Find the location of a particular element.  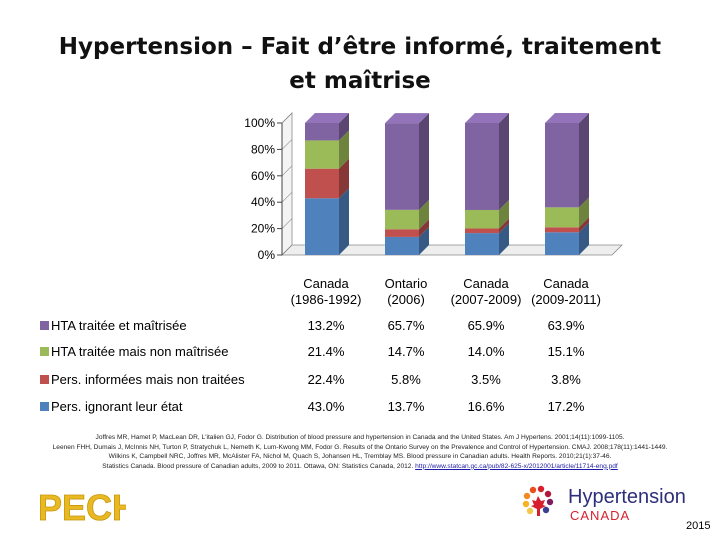

legend-label: Pers. informées mais non traitées is located at coordinates (148, 379).